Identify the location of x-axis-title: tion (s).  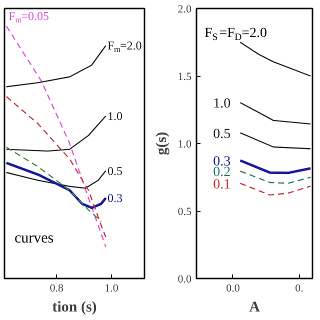
(74, 308).